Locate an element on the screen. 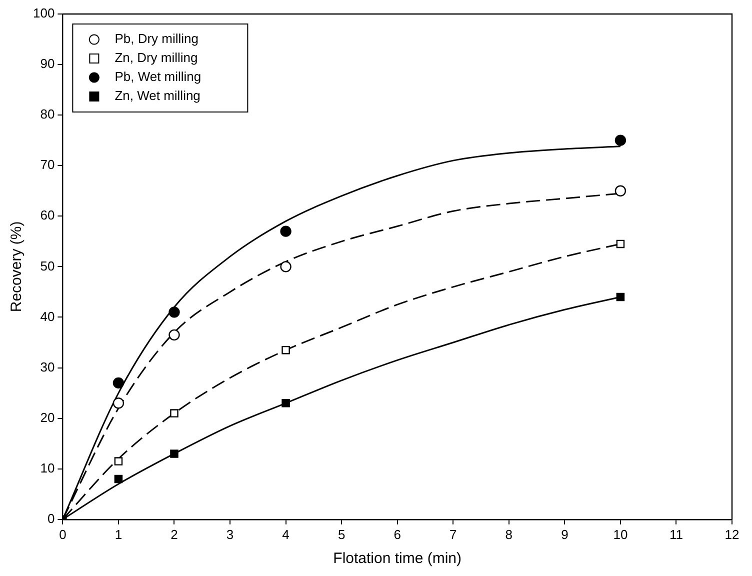 The width and height of the screenshot is (752, 576). y-tick-label: 60 is located at coordinates (47, 215).